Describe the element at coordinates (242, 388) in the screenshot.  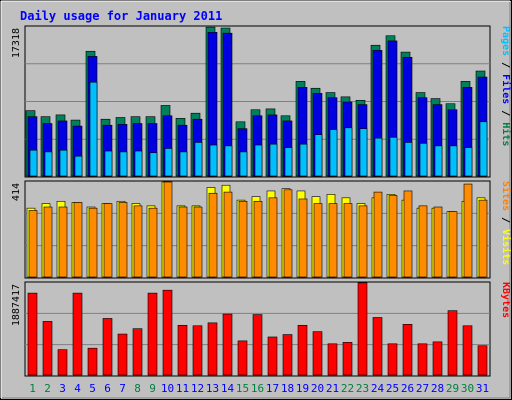
I see `day-label-15: 15` at that location.